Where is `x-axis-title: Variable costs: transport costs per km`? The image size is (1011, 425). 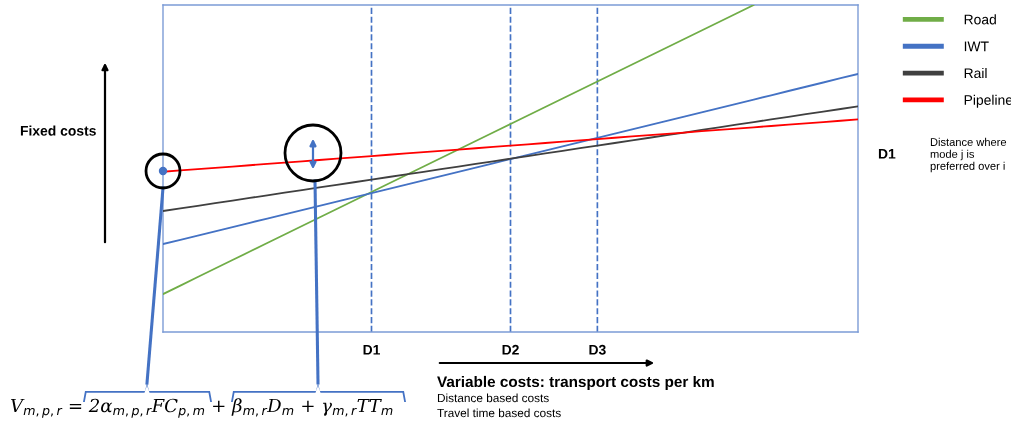 x-axis-title: Variable costs: transport costs per km is located at coordinates (575, 383).